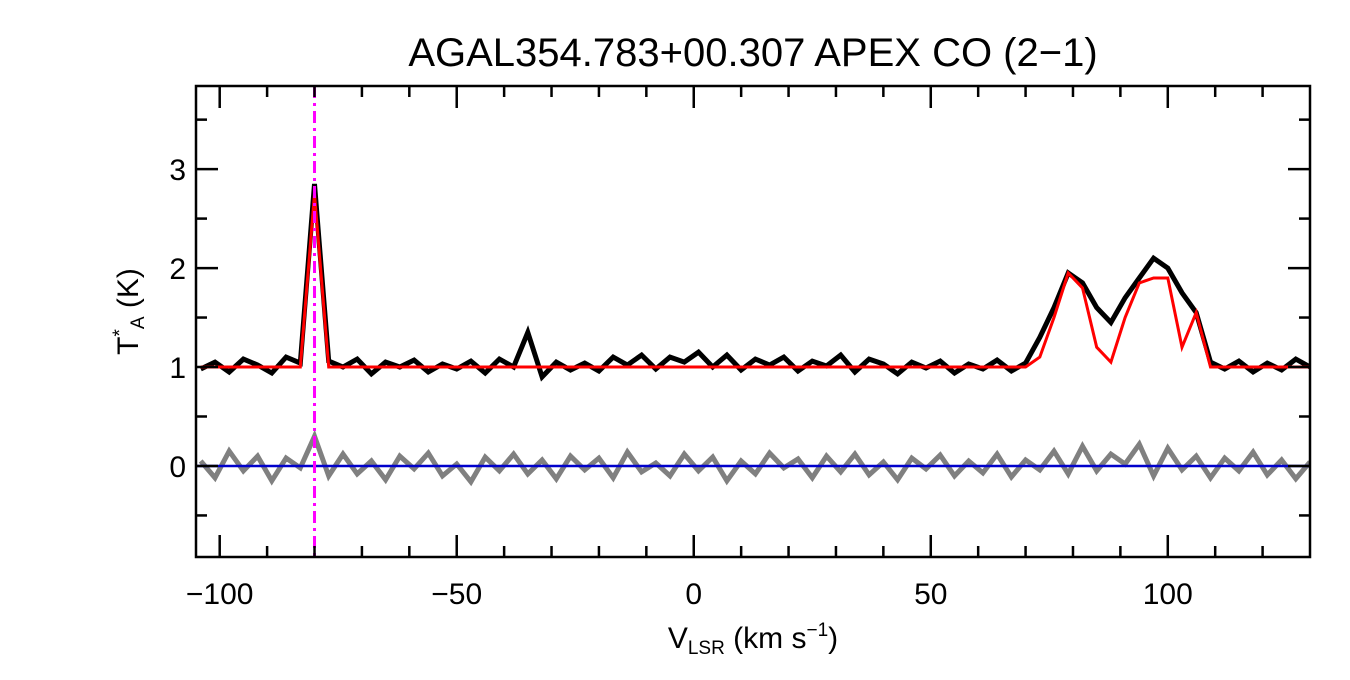  I want to click on y-tick-label: 3, so click(177, 170).